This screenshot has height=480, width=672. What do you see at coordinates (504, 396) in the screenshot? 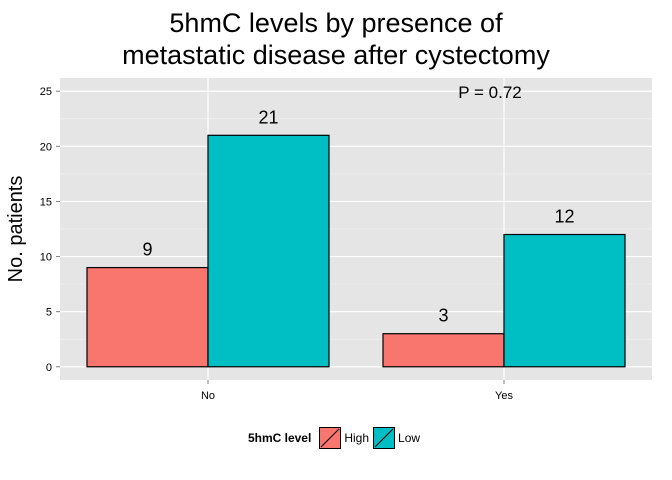
I see `x-tick-label: Yes` at bounding box center [504, 396].